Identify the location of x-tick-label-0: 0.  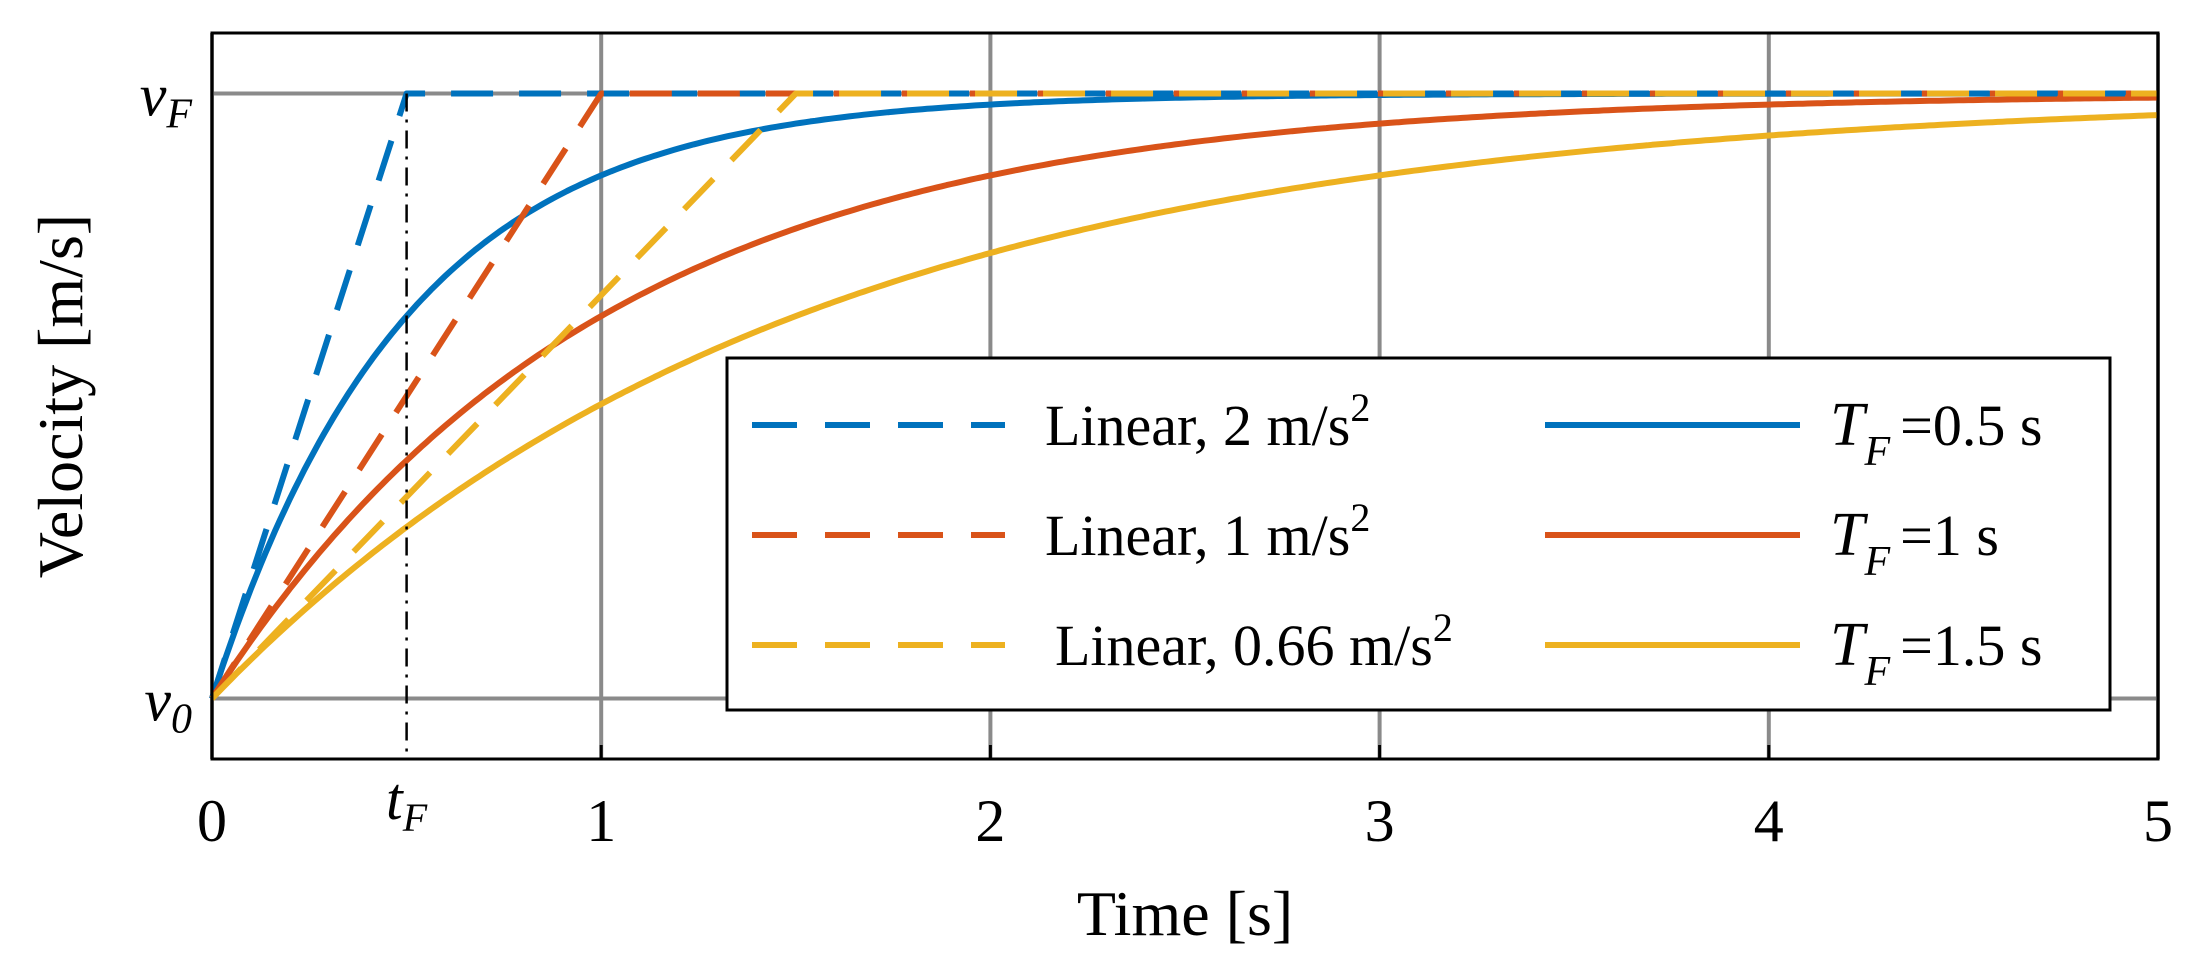
(212, 821).